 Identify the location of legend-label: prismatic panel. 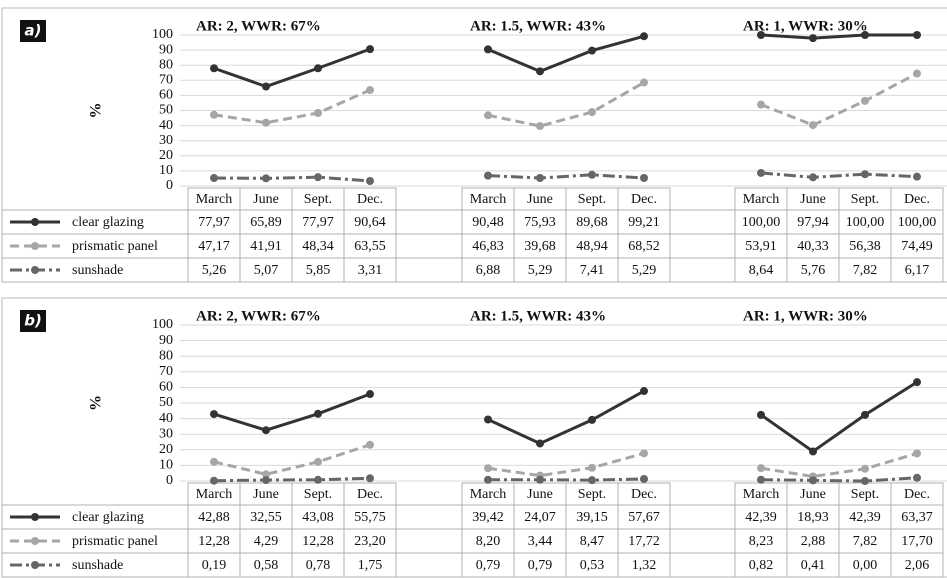
(115, 246).